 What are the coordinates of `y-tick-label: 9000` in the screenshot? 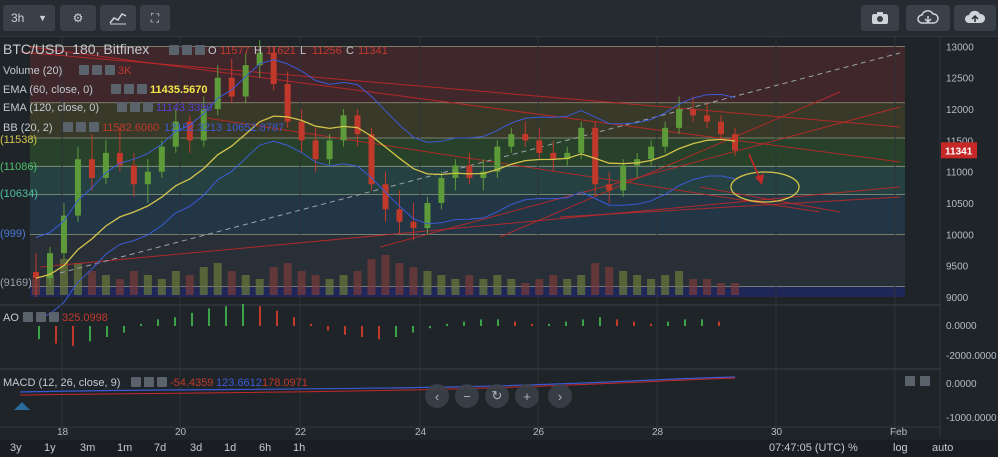 It's located at (957, 298).